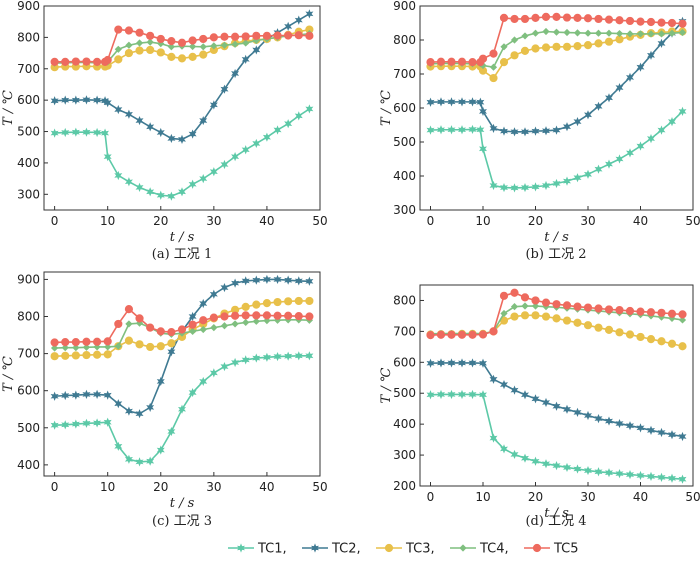 This screenshot has width=700, height=561. Describe the element at coordinates (404, 142) in the screenshot. I see `y-tick-label: 500` at that location.